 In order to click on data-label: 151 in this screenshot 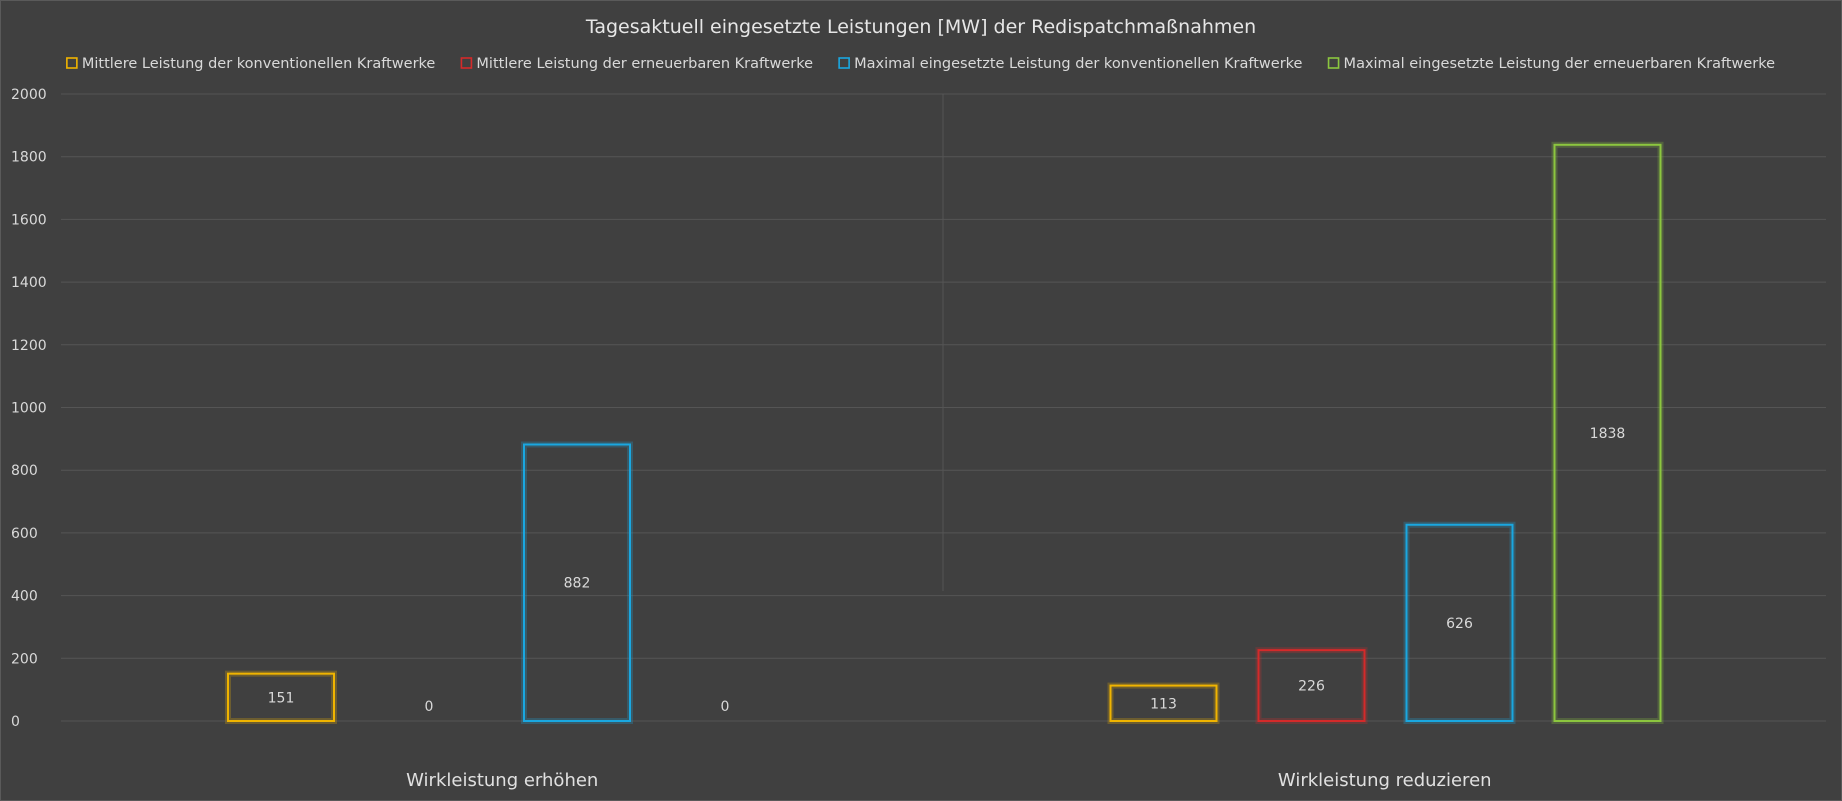, I will do `click(281, 698)`.